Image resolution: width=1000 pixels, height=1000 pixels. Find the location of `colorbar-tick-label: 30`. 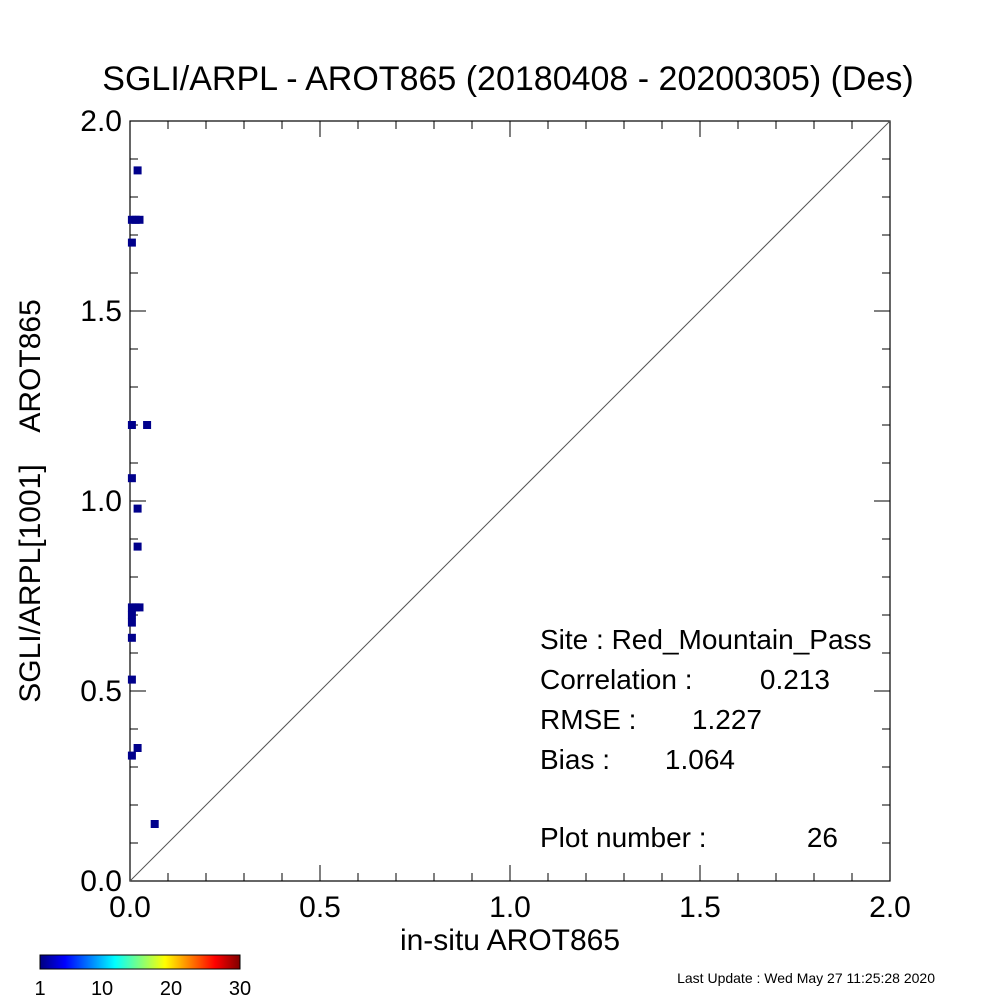

colorbar-tick-label: 30 is located at coordinates (240, 989).